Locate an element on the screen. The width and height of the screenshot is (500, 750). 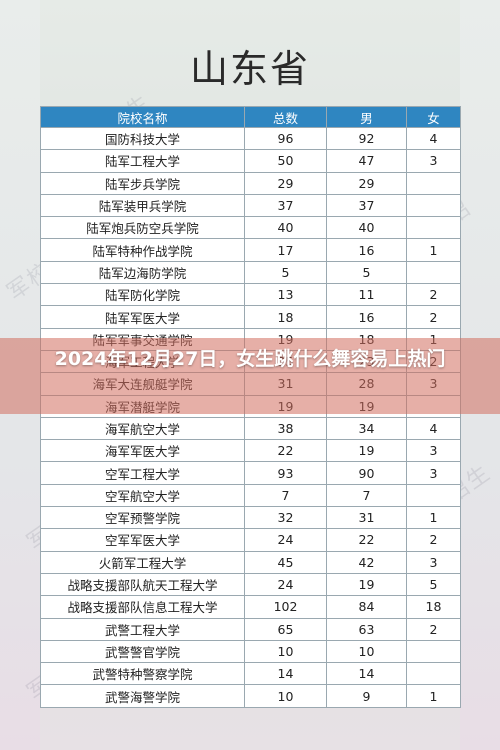
cell-male: 9 is located at coordinates (366, 696).